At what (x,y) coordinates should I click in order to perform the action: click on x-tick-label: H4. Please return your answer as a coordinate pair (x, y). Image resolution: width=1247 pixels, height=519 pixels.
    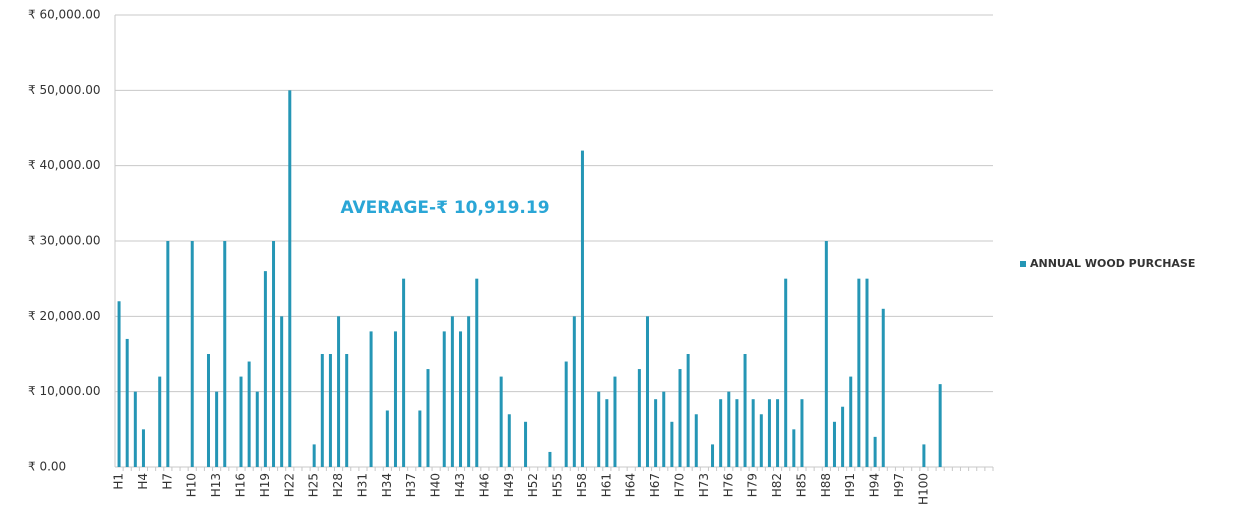
    Looking at the image, I should click on (143, 481).